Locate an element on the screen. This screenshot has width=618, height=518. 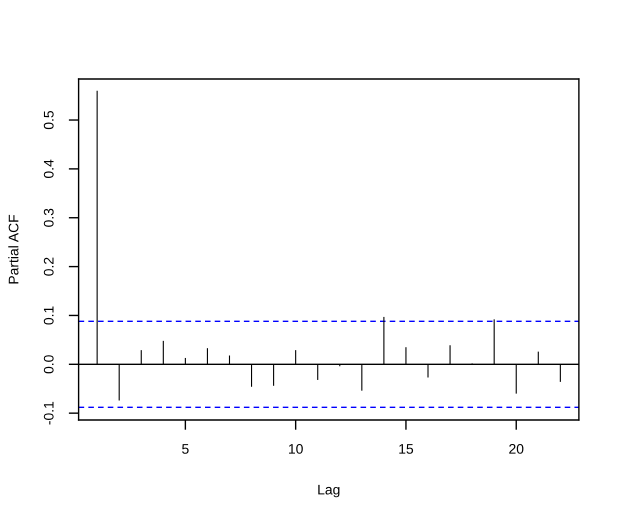
y-tick-label: 0.2 is located at coordinates (49, 267).